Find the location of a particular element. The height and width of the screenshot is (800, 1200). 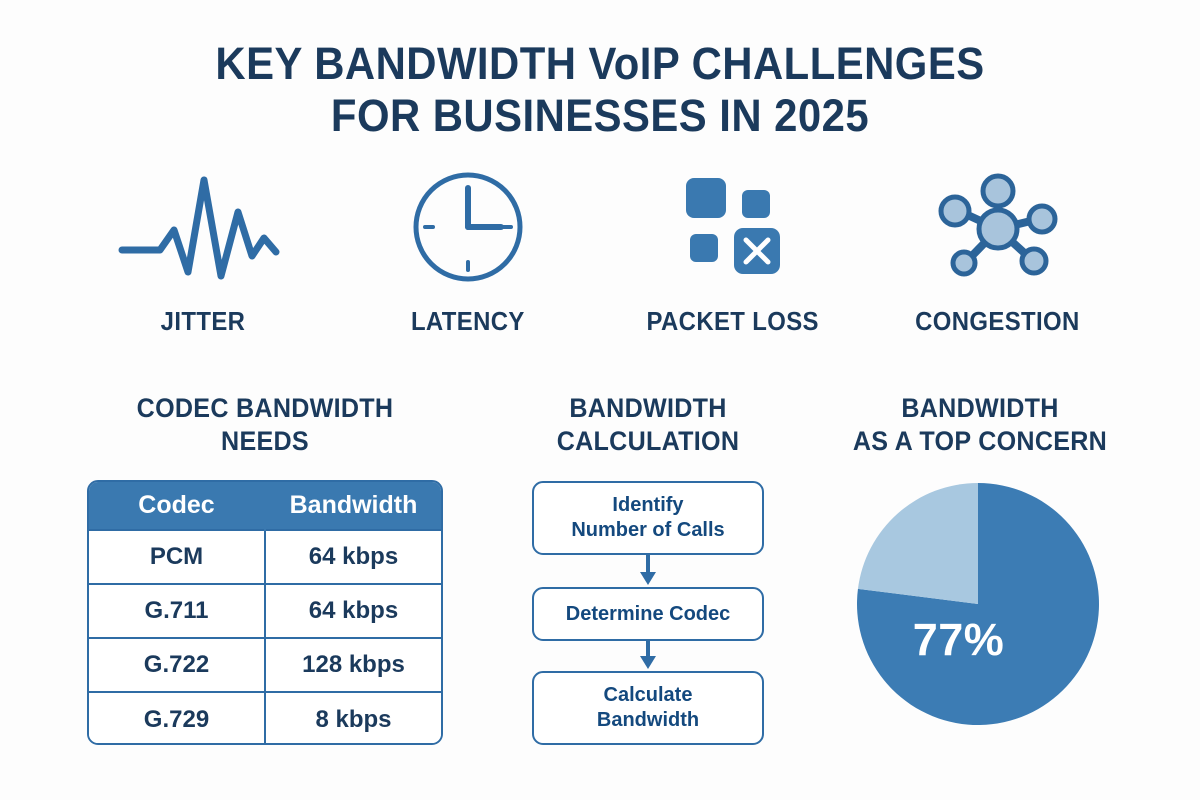

clock-icon is located at coordinates (468, 227).